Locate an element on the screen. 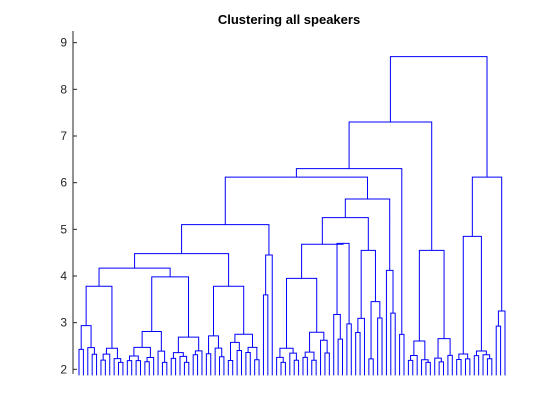 This screenshot has height=420, width=560. y-tick-label: 7 is located at coordinates (63, 136).